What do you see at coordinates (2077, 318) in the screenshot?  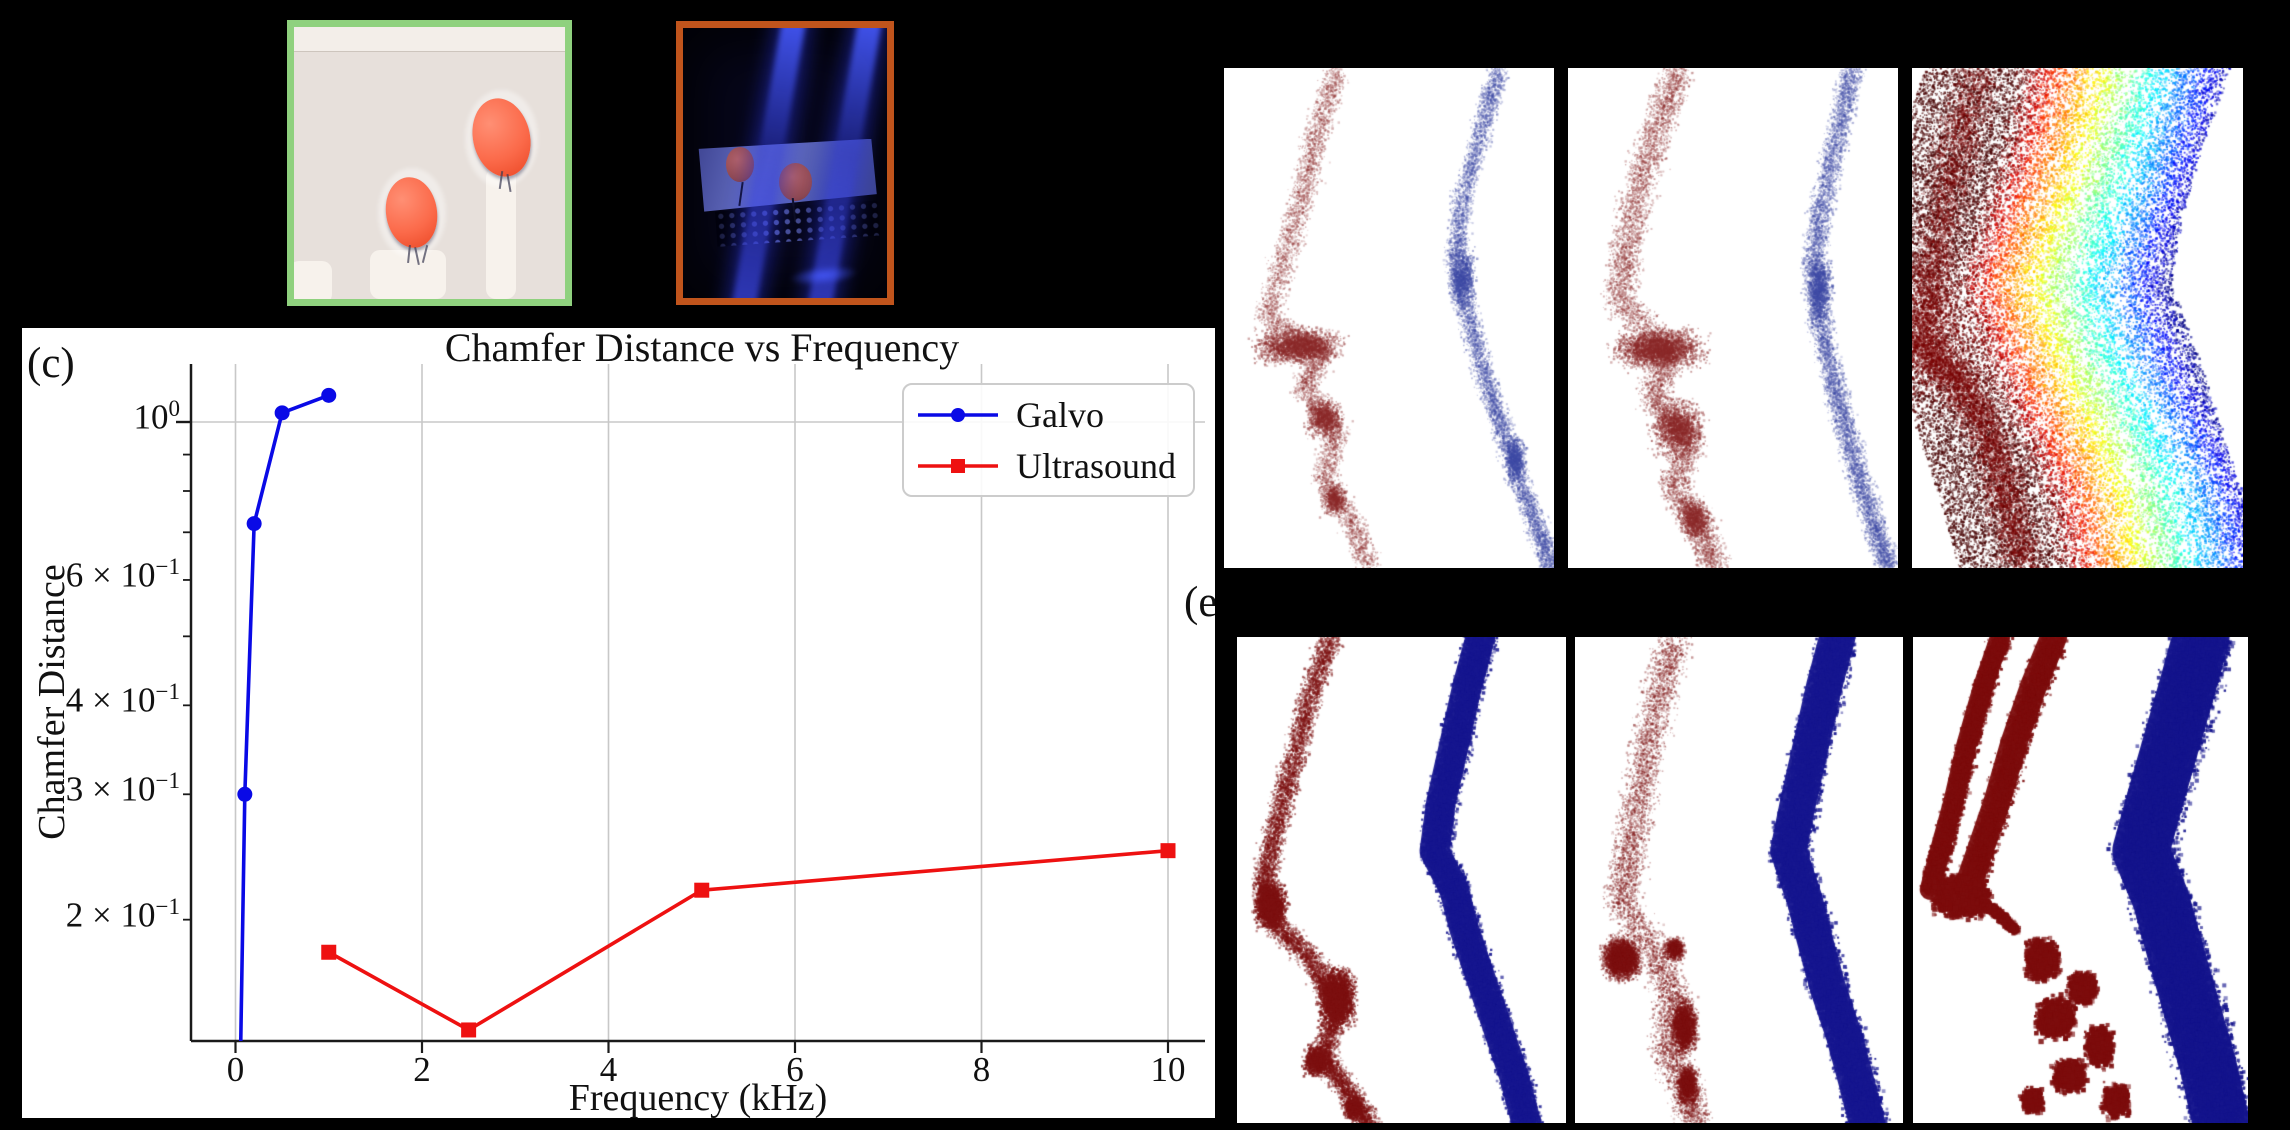 I see `pointcloud-top-3-depth-colored` at bounding box center [2077, 318].